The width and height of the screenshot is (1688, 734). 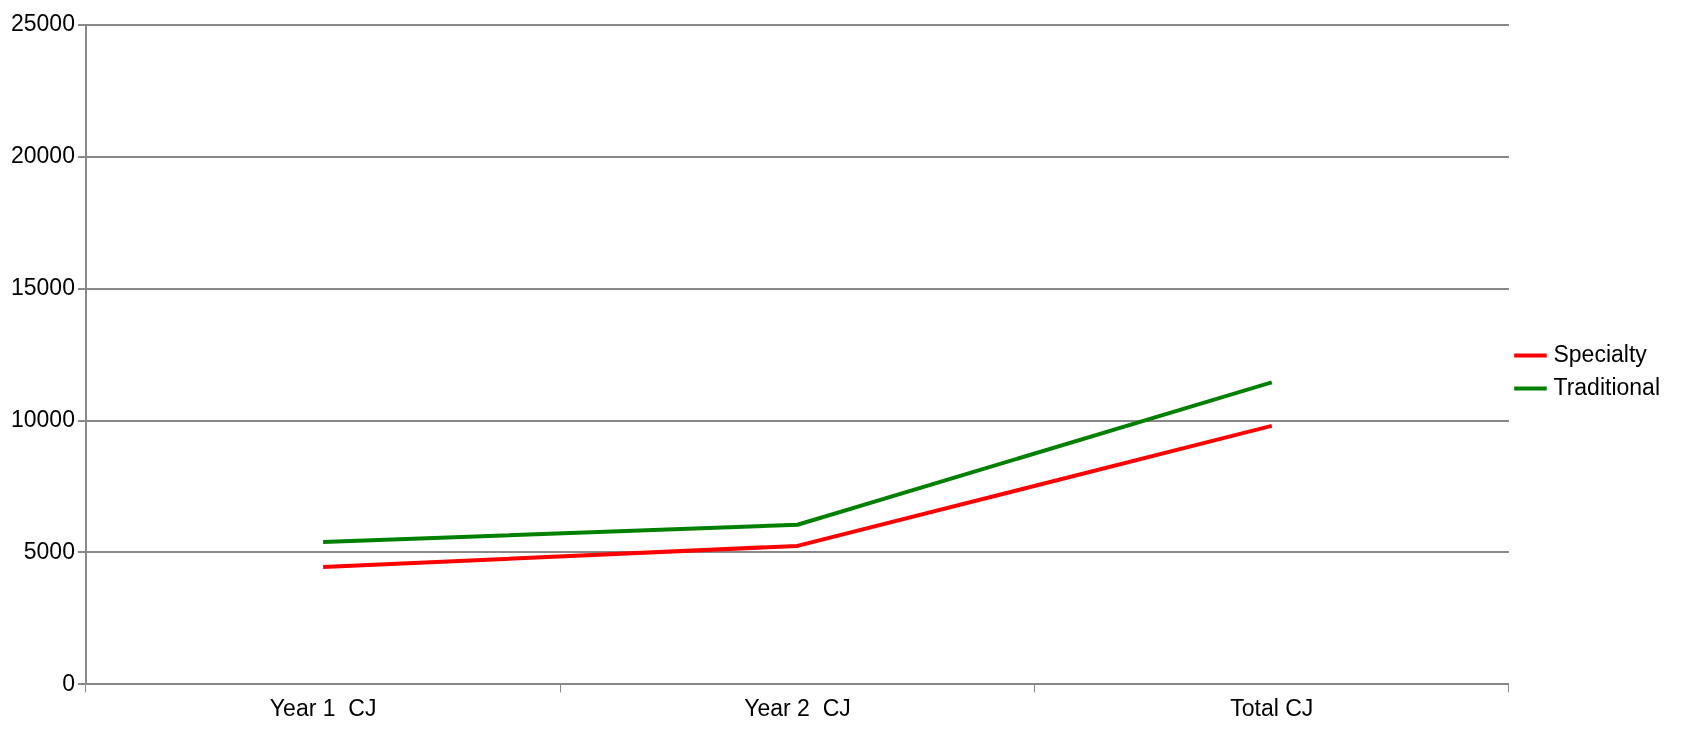 I want to click on x-tick-label: Total CJ, so click(x=1272, y=707).